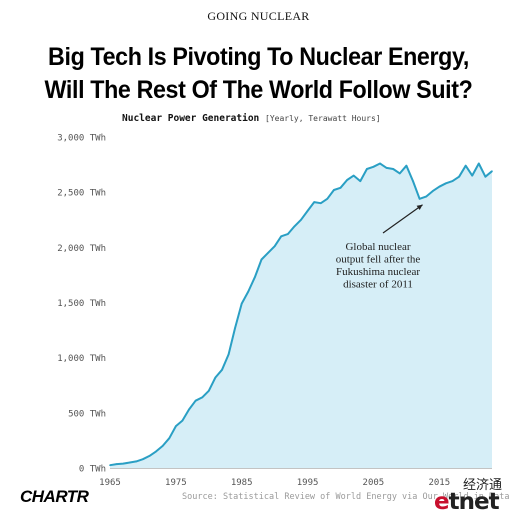 This screenshot has height=520, width=517. I want to click on data-point-2008, so click(393, 169).